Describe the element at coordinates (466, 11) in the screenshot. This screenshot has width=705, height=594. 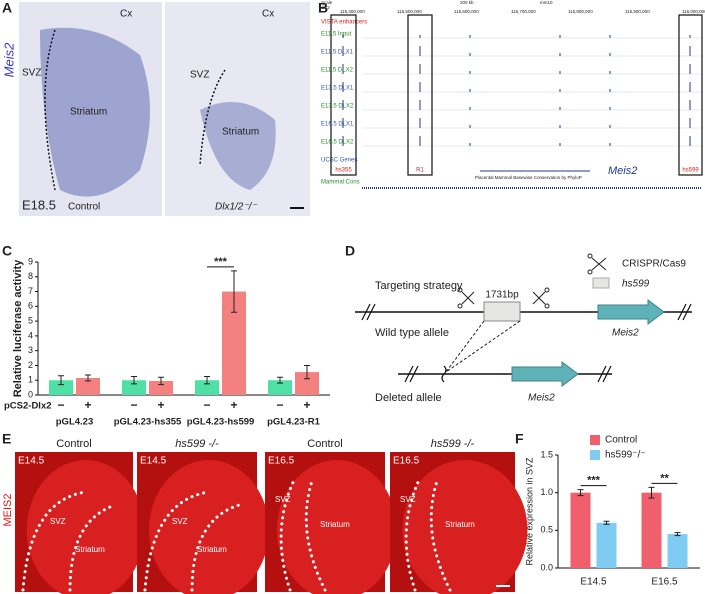
I see `coordinate-label: 115,600,000` at that location.